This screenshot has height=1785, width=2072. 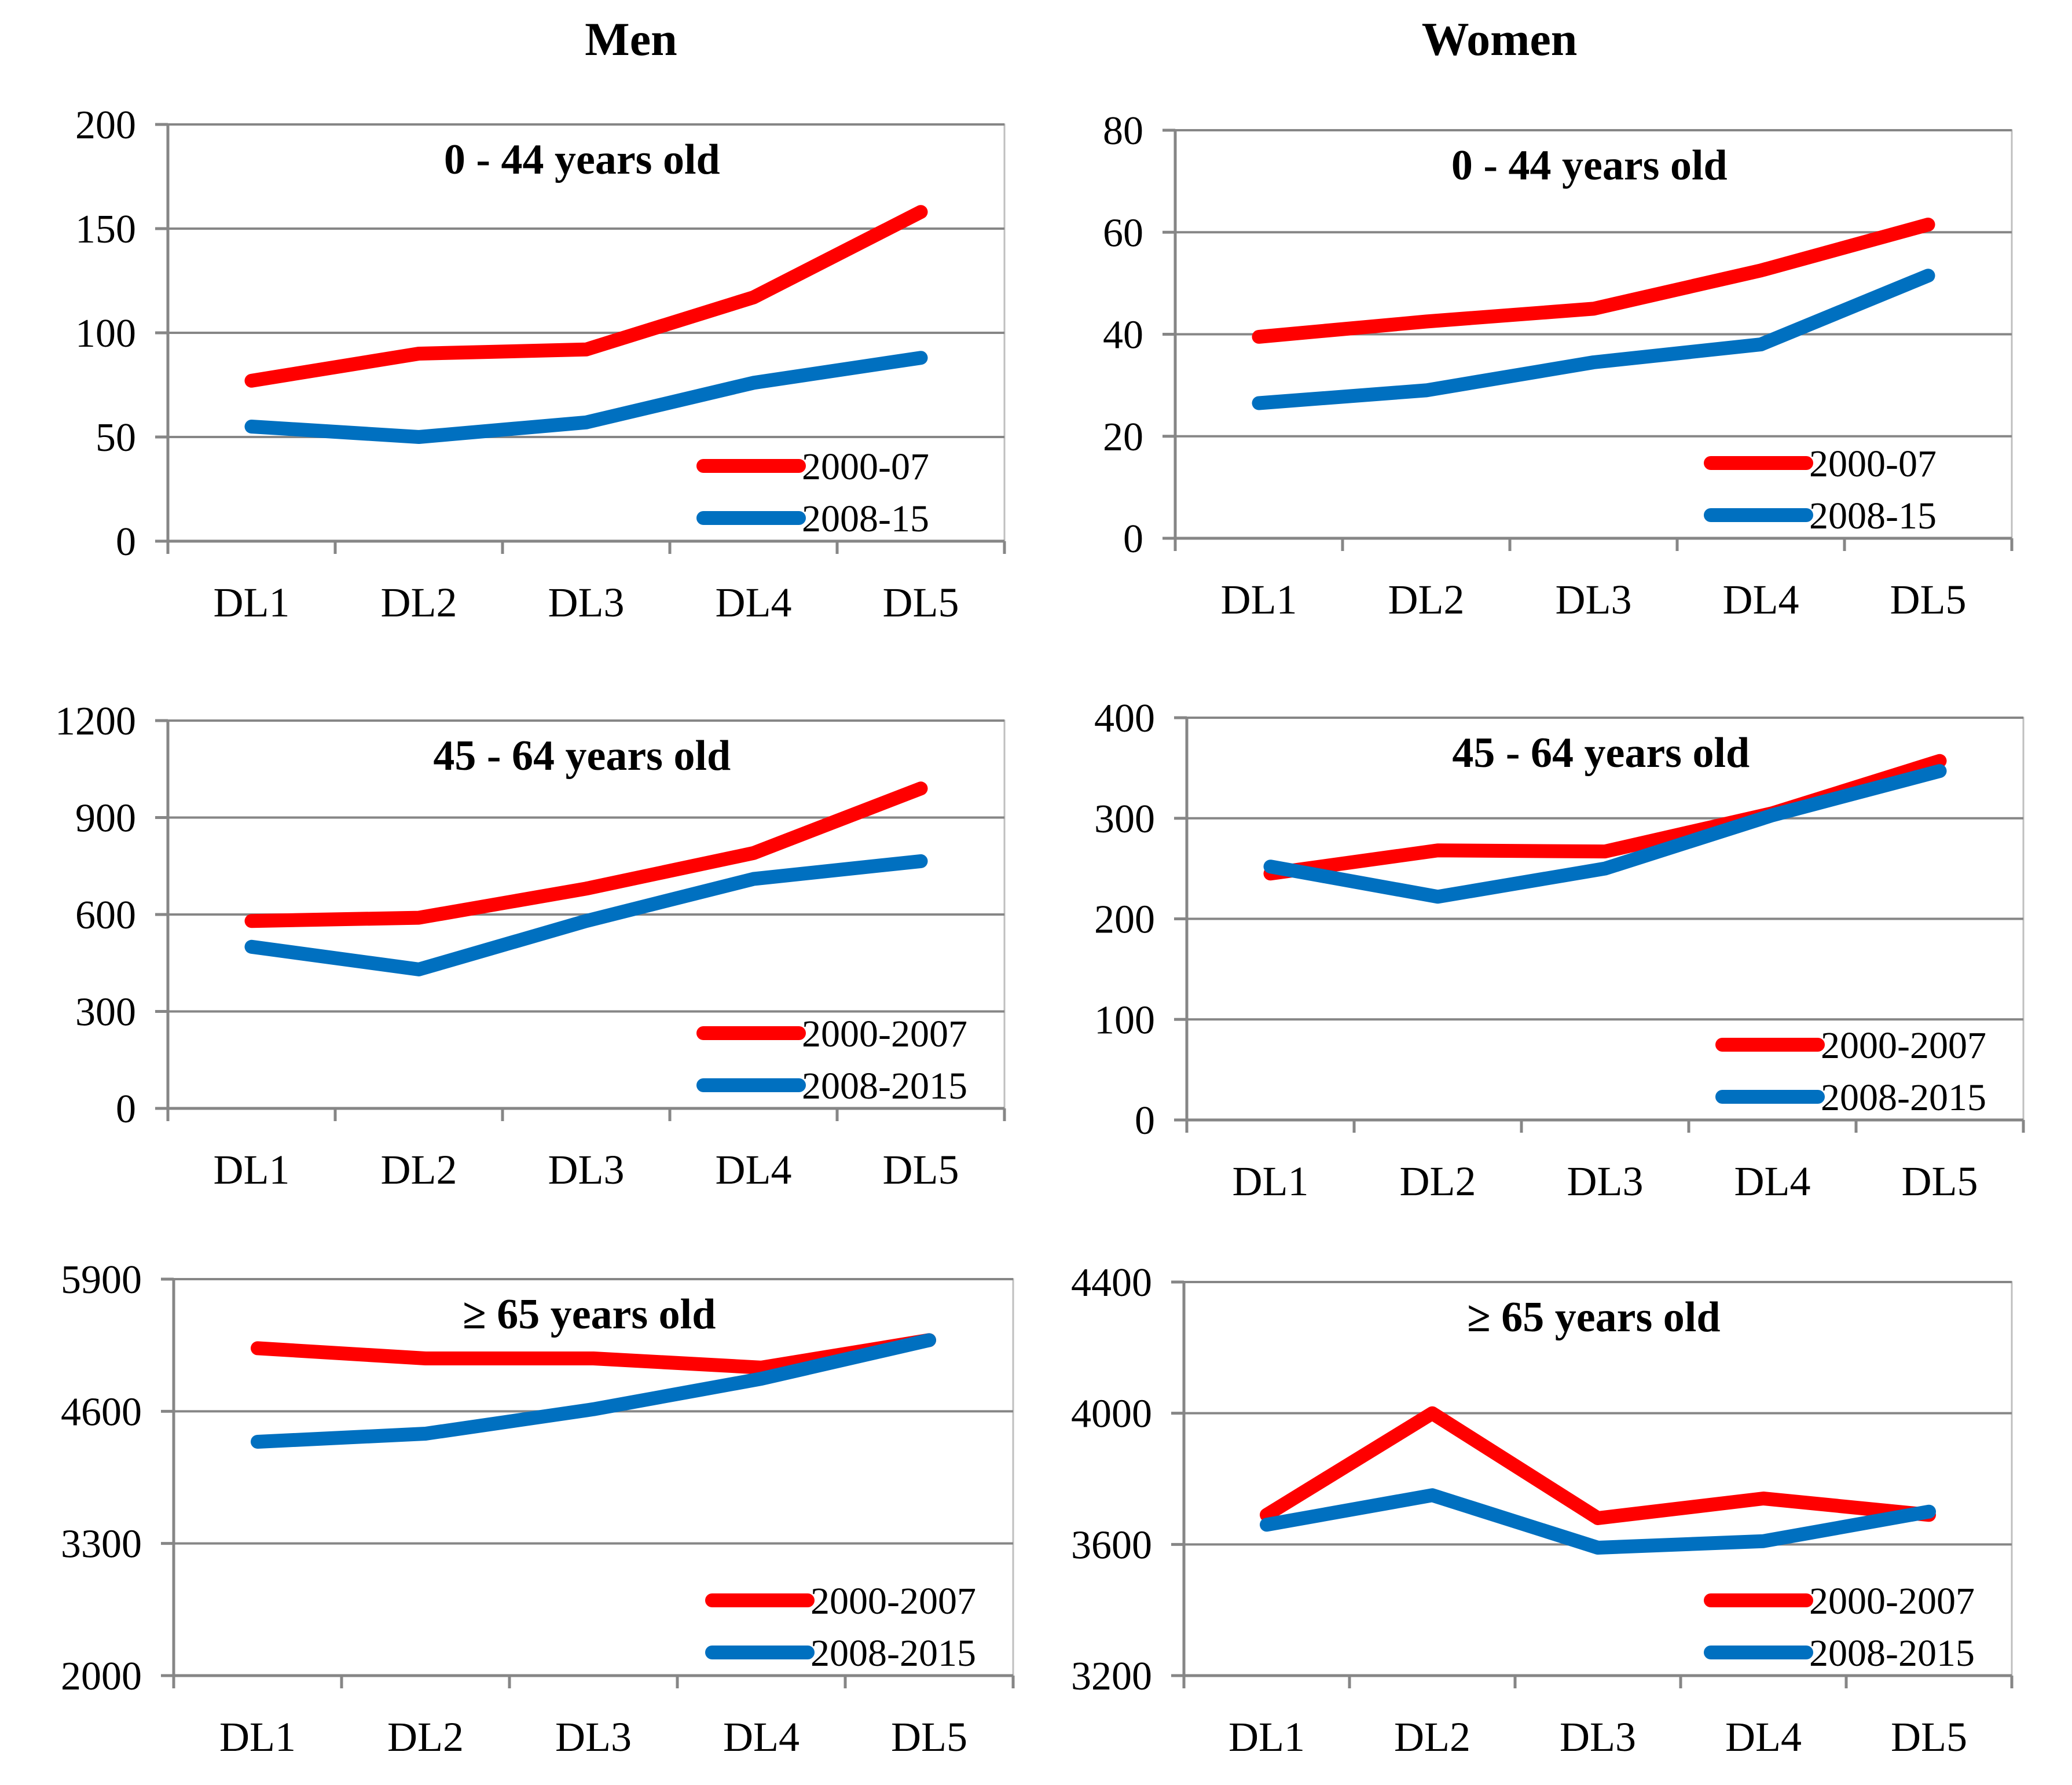 I want to click on y-tick-label: 4600, so click(x=101, y=1412).